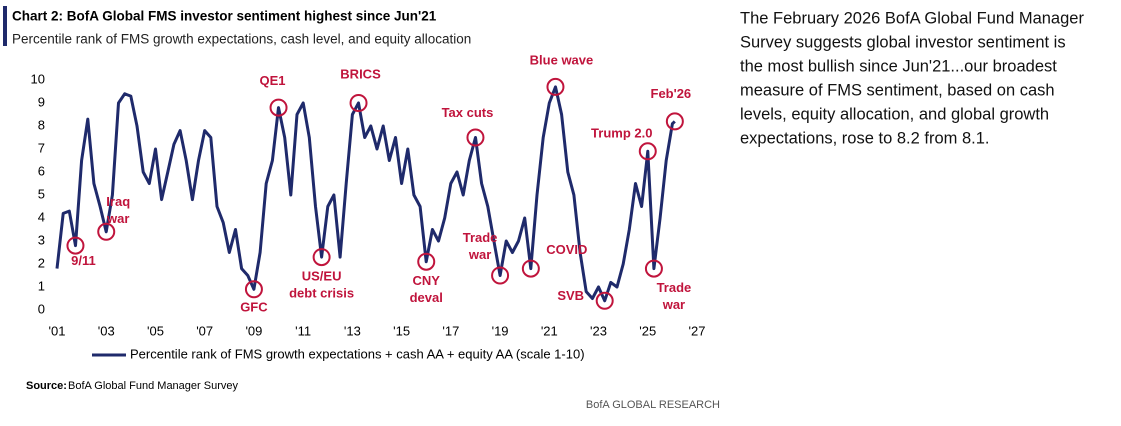  I want to click on annotation-label: GFC, so click(254, 307).